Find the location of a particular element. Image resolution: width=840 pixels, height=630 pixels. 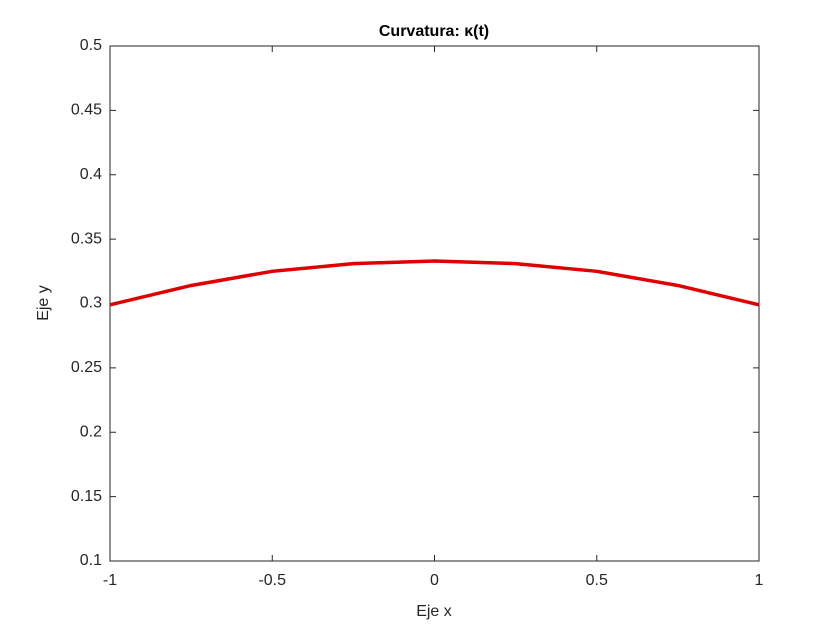

chart-title: Curvatura: κ(t) is located at coordinates (434, 31).